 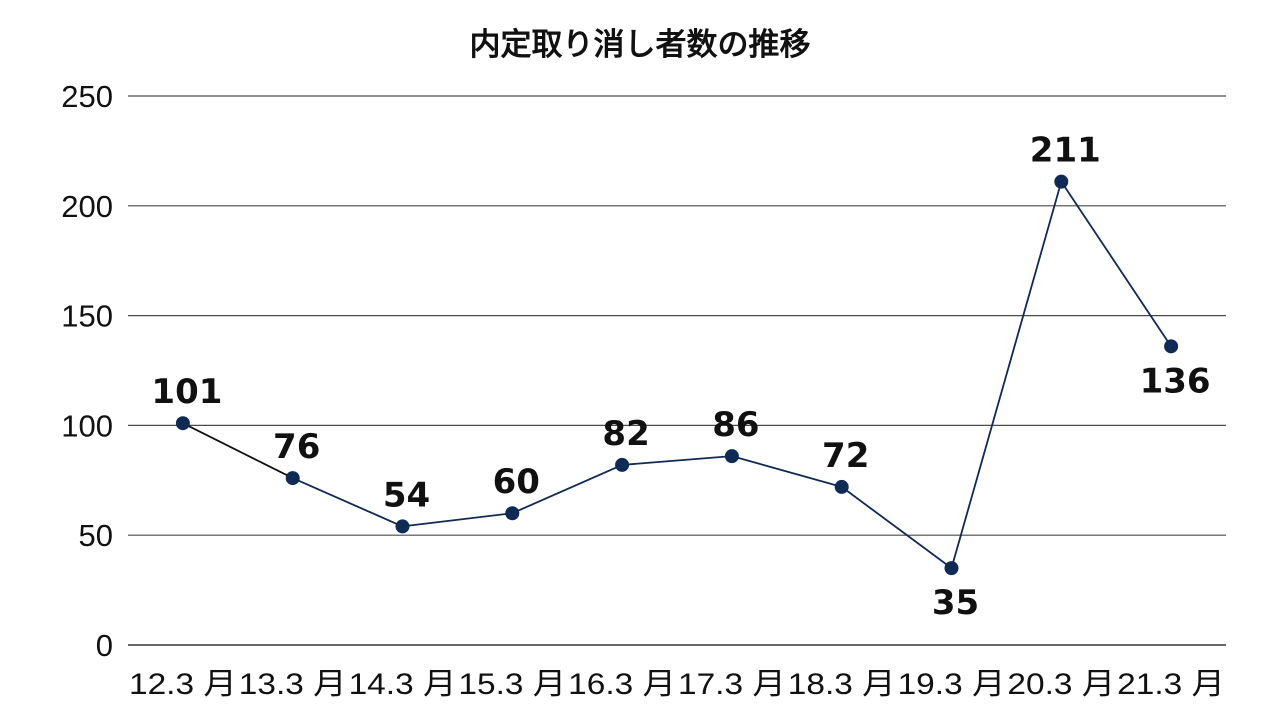 What do you see at coordinates (87, 96) in the screenshot?
I see `y-tick-label: 250` at bounding box center [87, 96].